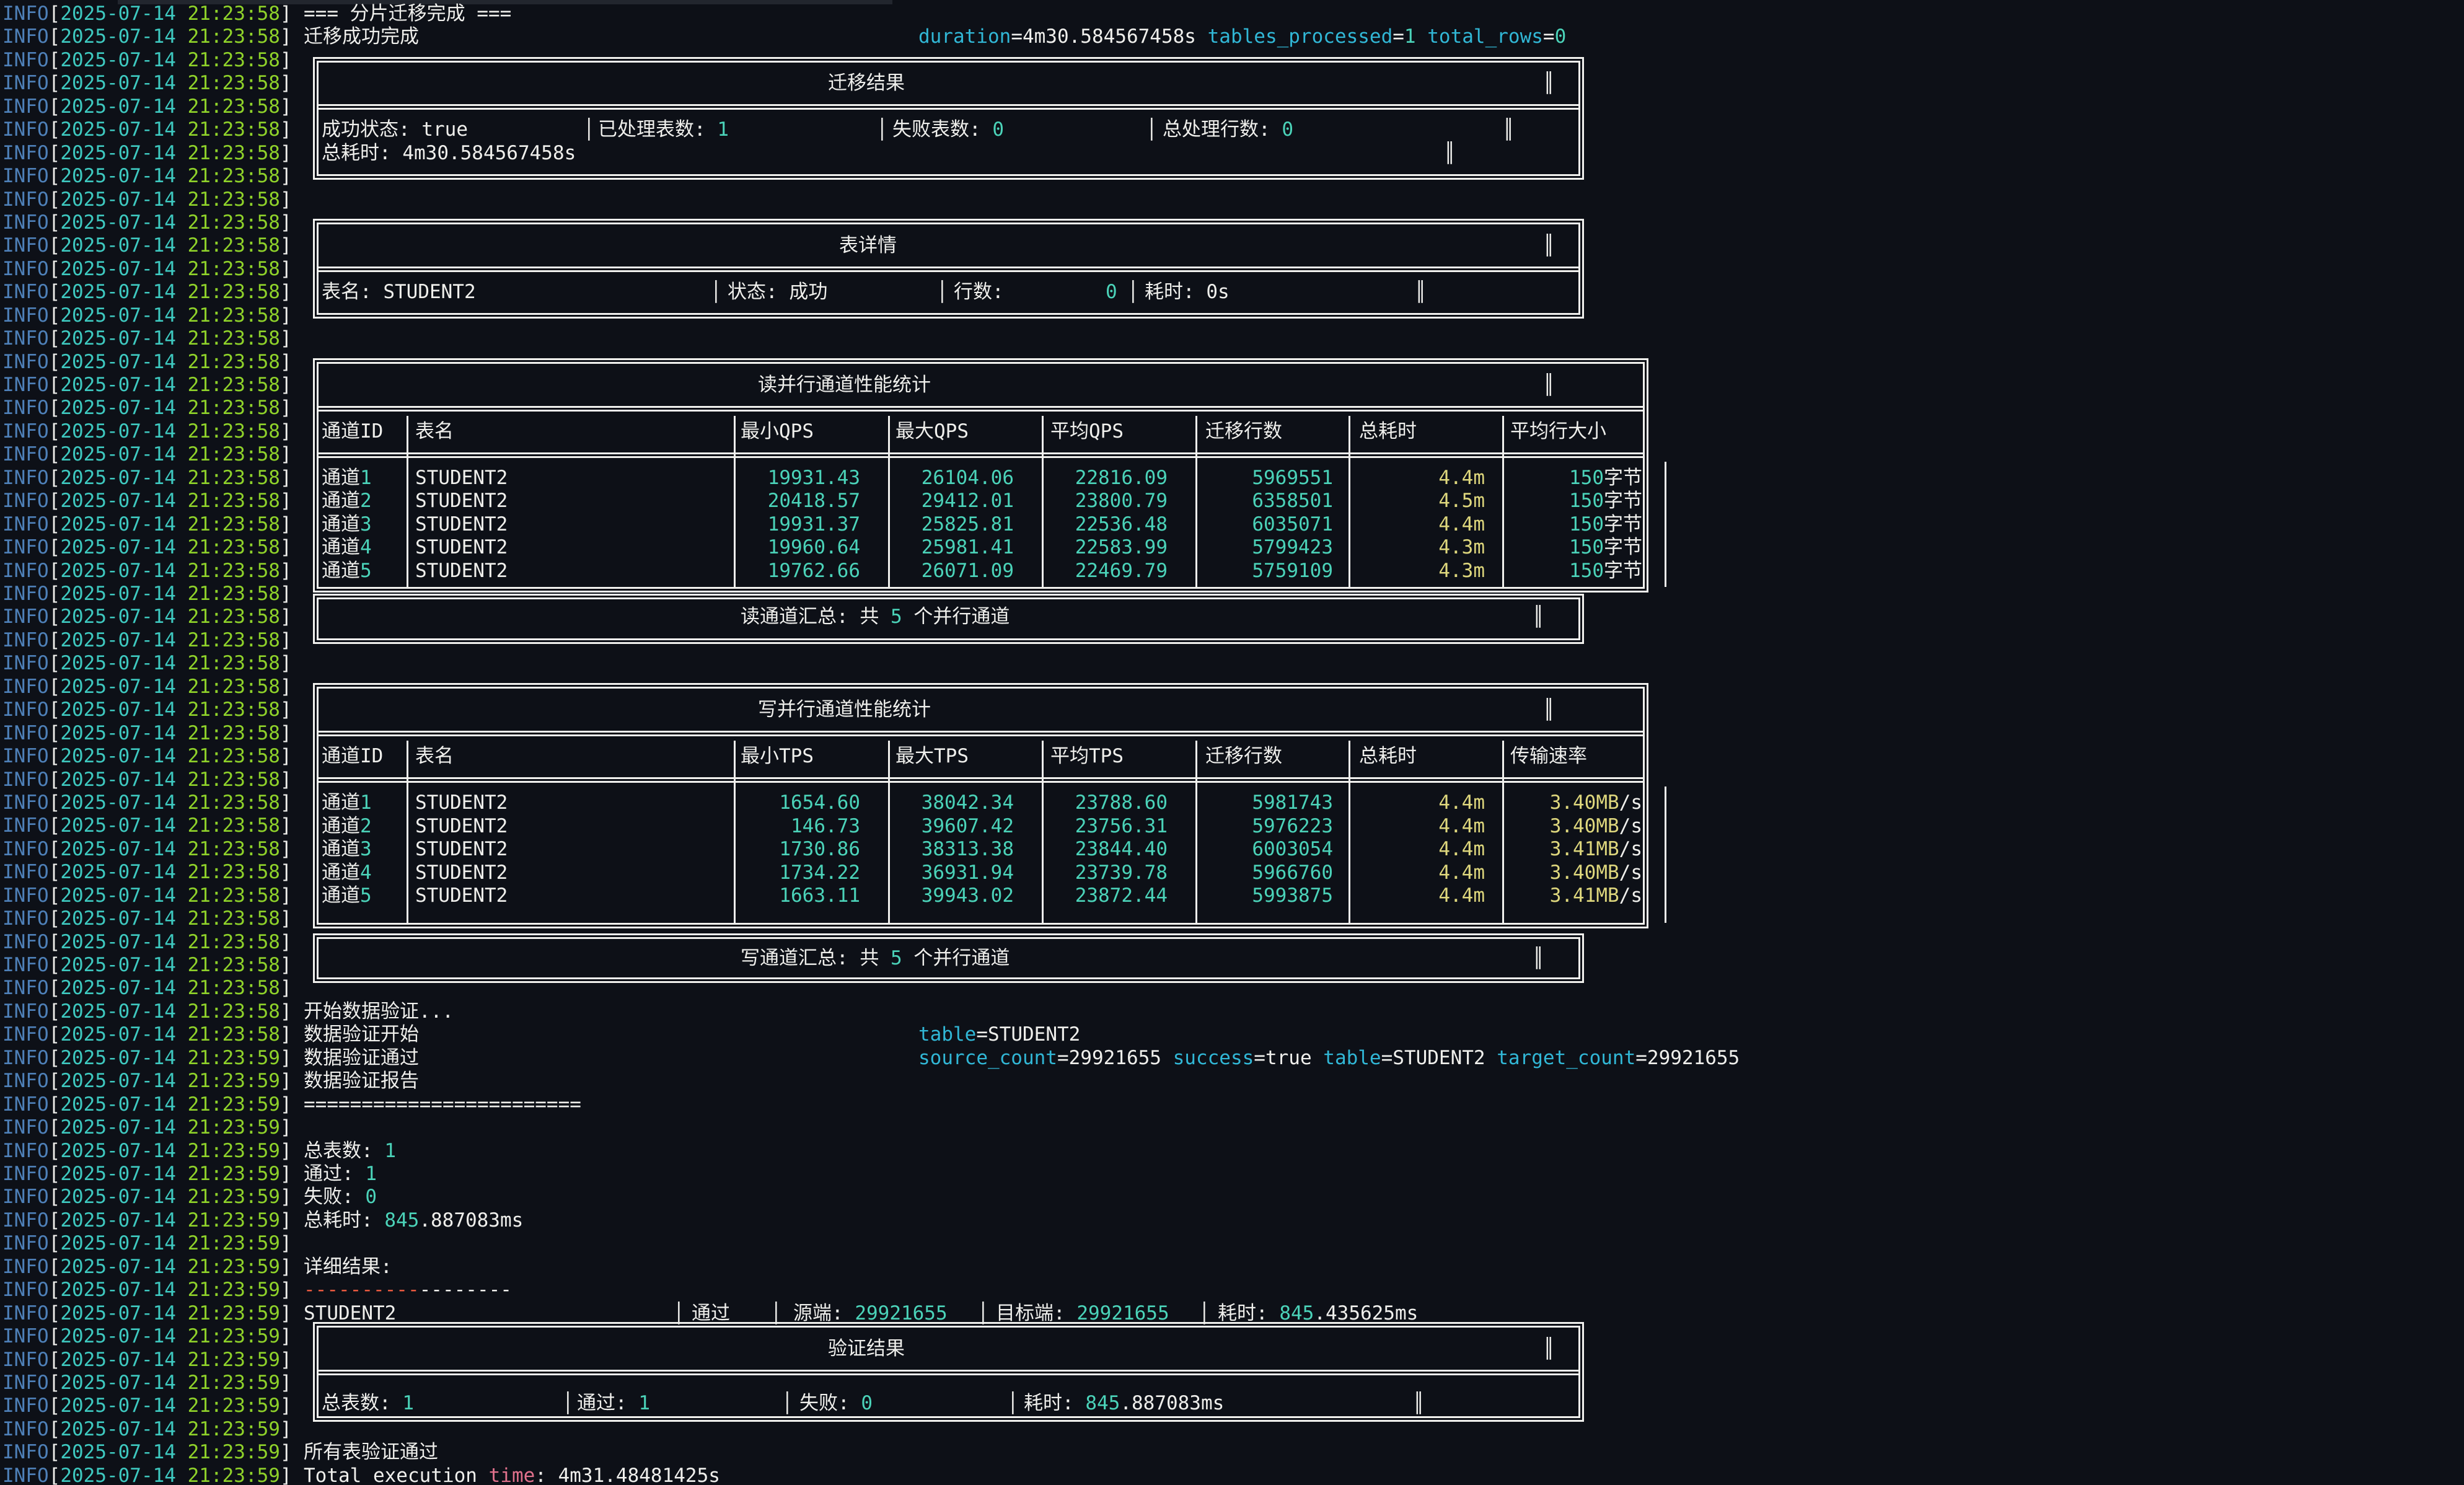 The image size is (2464, 1485). Describe the element at coordinates (1623, 547) in the screenshot. I see `unit-part: 字节` at that location.